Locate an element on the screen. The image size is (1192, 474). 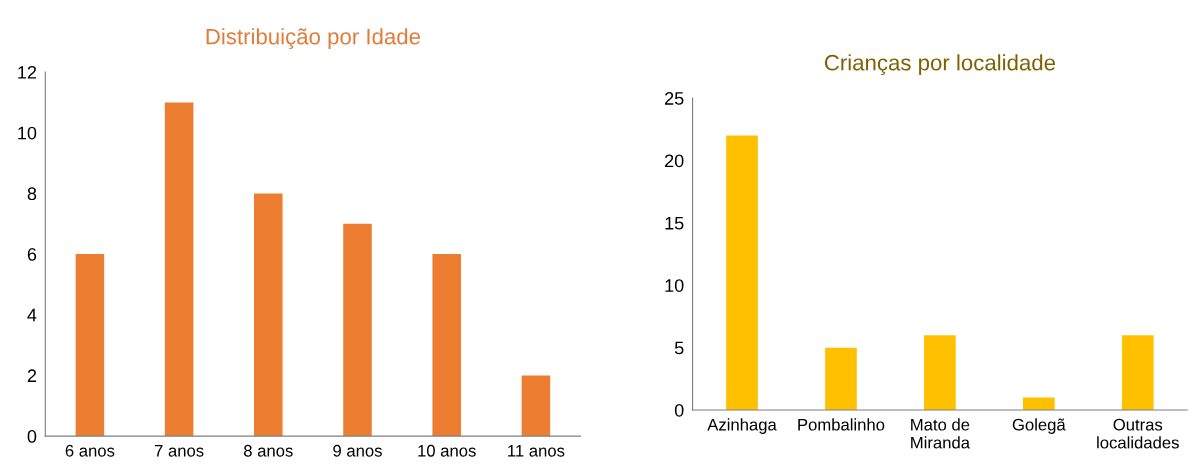
y-tick-label: 6 is located at coordinates (32, 254).